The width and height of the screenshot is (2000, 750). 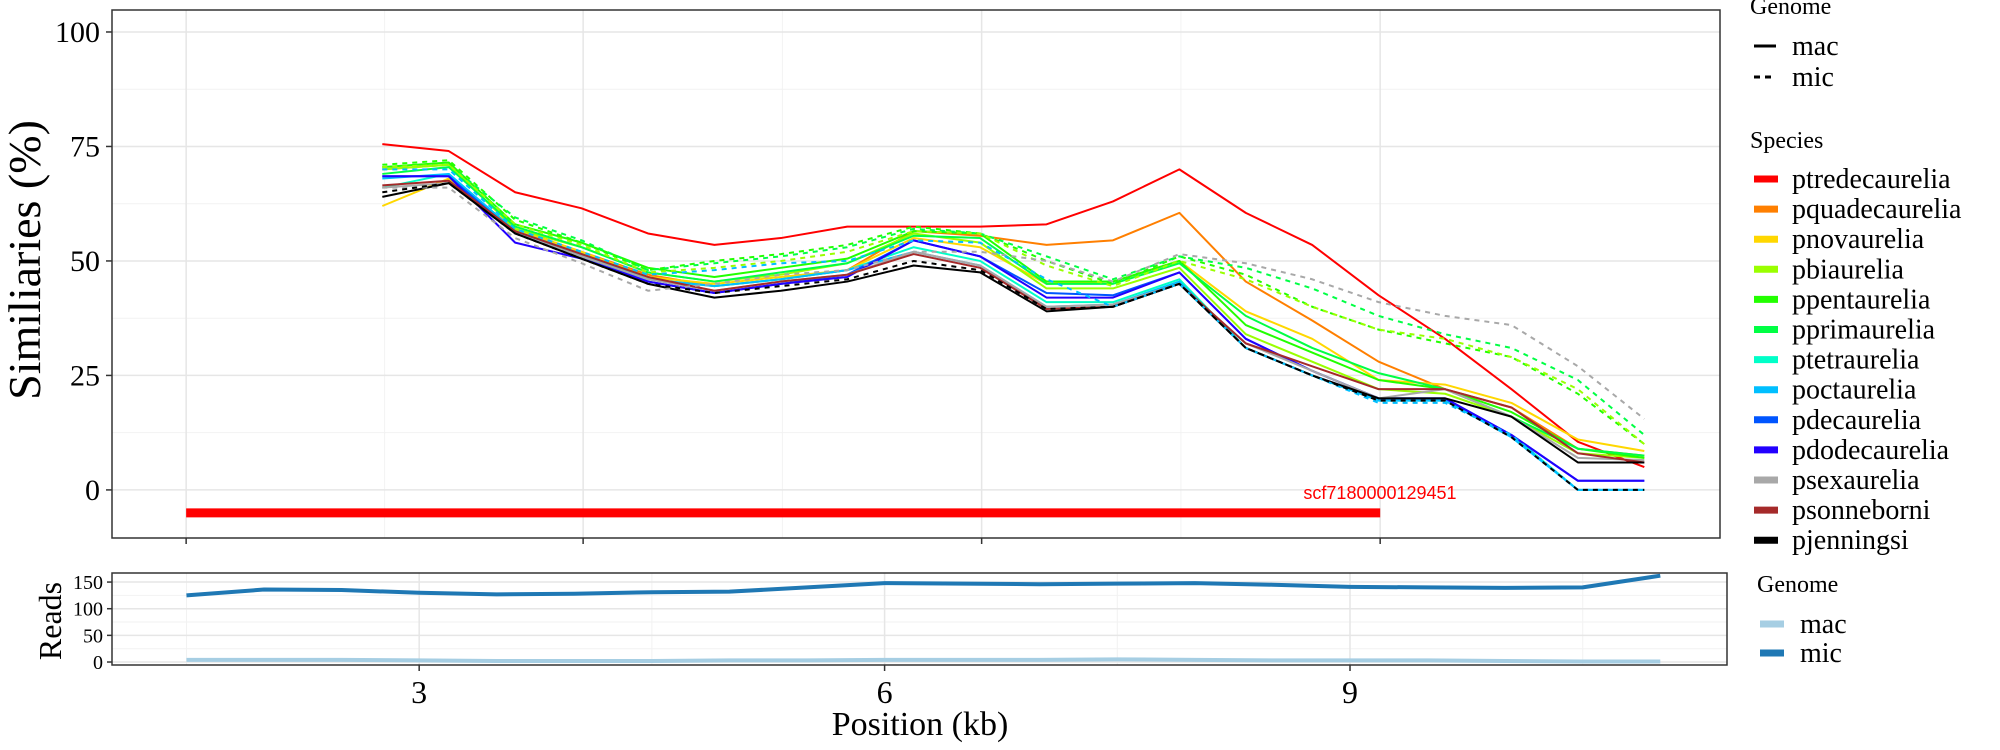 I want to click on reads-line-mic, so click(x=923, y=585).